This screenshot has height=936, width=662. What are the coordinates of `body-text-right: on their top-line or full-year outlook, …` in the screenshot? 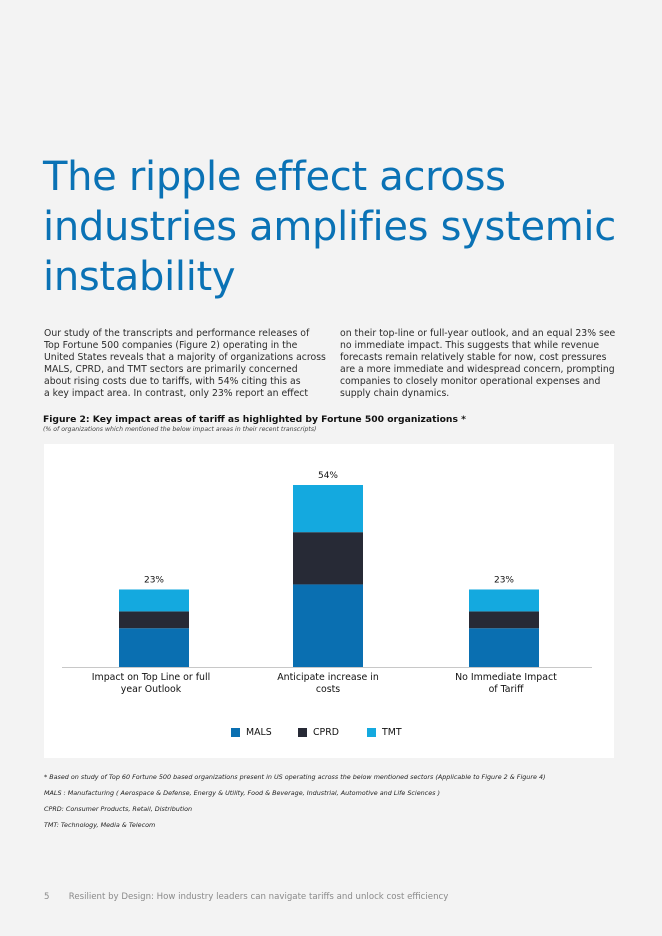 It's located at (479, 364).